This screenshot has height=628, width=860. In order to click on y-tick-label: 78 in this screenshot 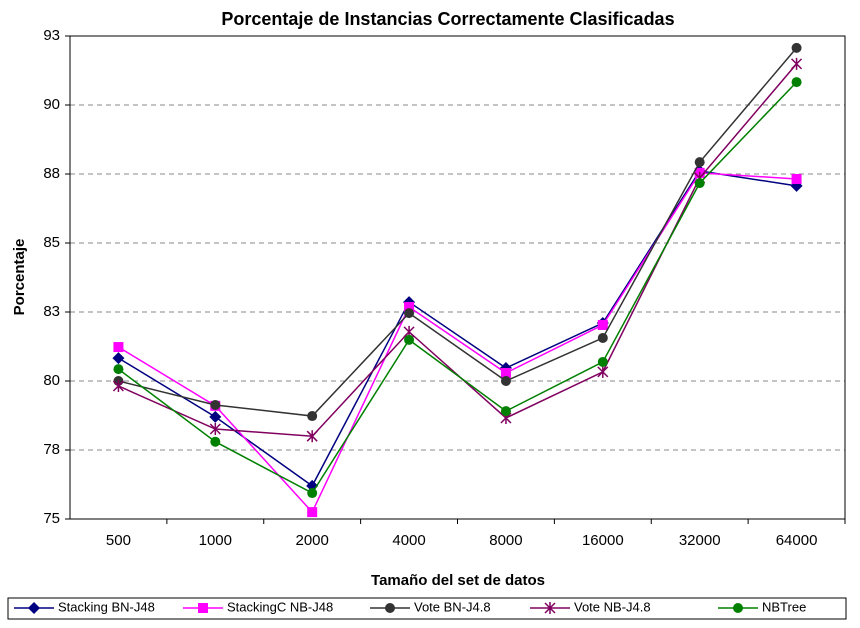, I will do `click(51, 449)`.